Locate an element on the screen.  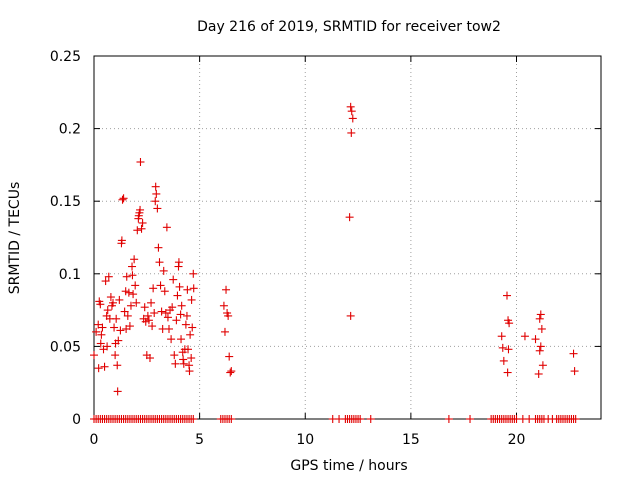
y-tick-label: 0.25 is located at coordinates (65, 57).